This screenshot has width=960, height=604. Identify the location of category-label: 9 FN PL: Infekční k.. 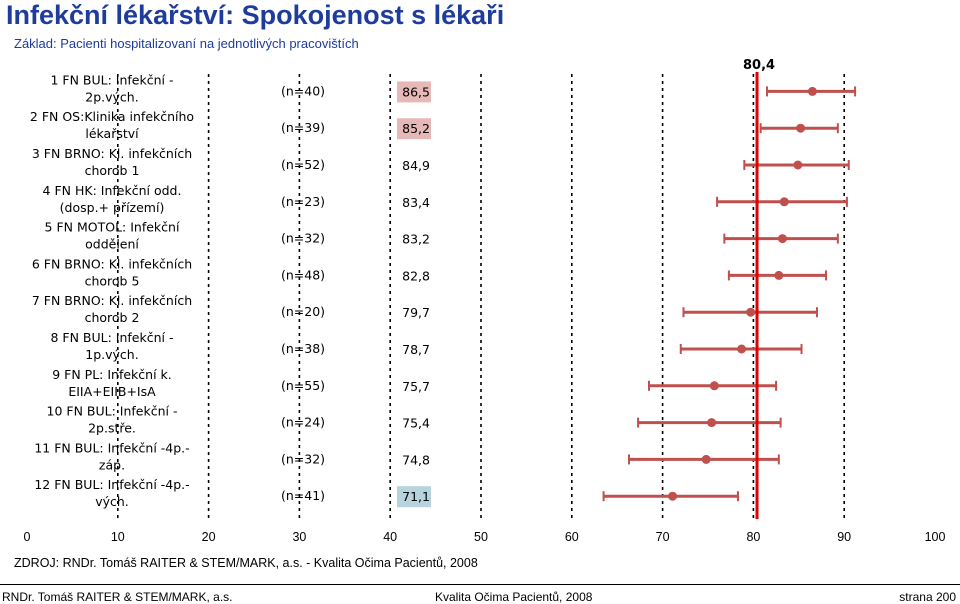
(112, 374).